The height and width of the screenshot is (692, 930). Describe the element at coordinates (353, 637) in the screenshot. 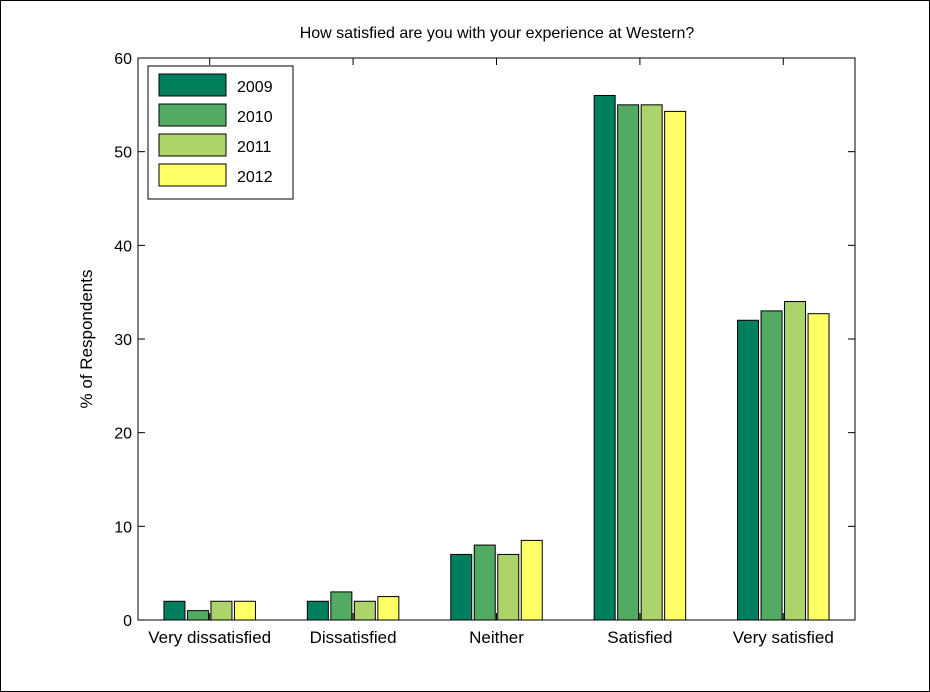

I see `x-category-label: Dissatisfied` at that location.